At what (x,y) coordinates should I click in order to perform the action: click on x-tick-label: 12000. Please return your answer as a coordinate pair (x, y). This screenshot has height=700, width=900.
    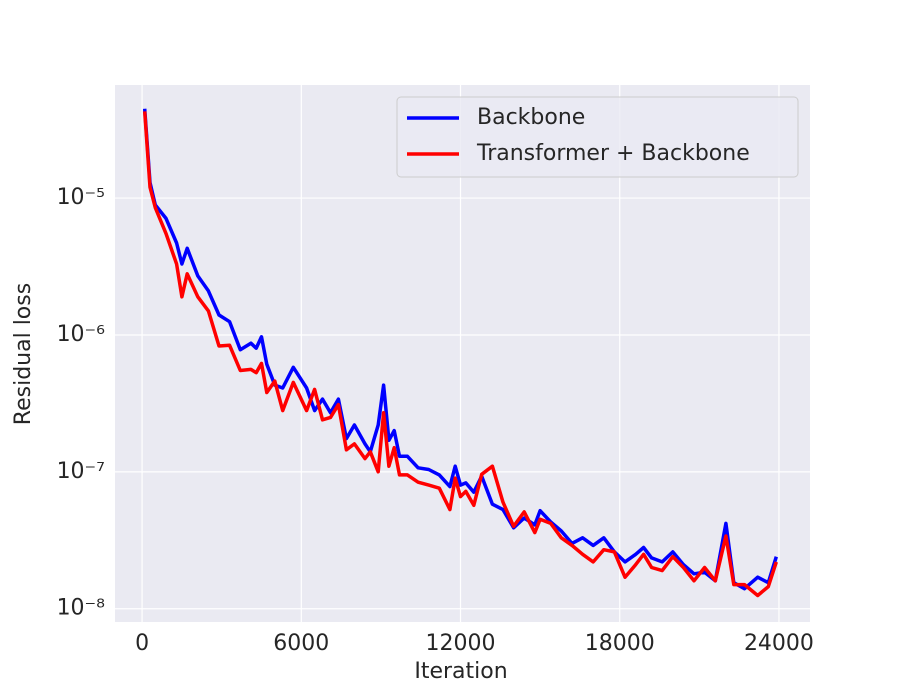
    Looking at the image, I should click on (461, 643).